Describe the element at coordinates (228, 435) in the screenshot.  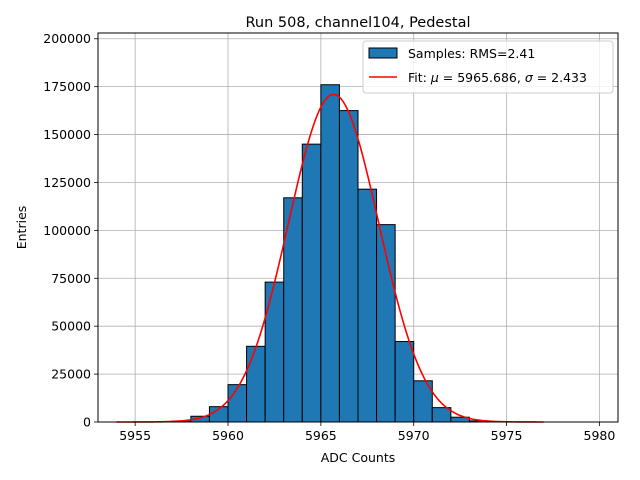
I see `x-tick-label: 5960` at that location.